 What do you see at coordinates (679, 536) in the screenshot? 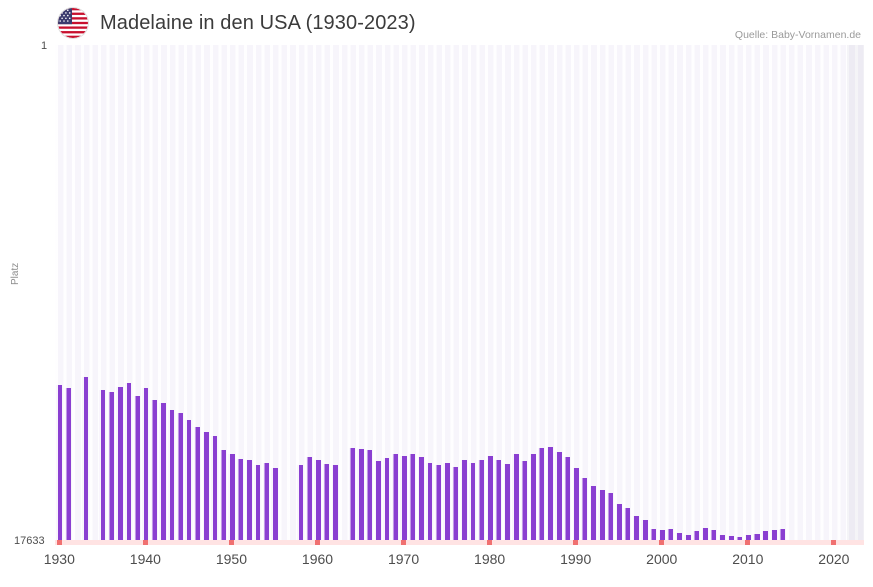
I see `bar-2002` at bounding box center [679, 536].